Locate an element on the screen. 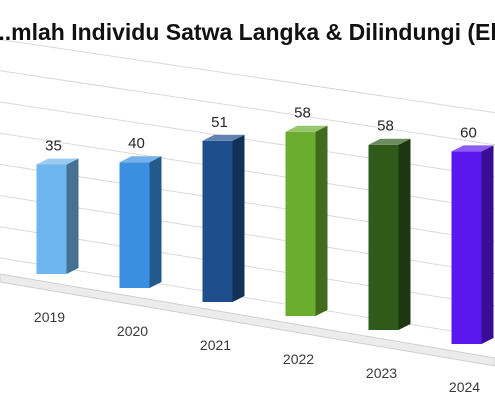 The height and width of the screenshot is (400, 495). data-label: 60 is located at coordinates (468, 132).